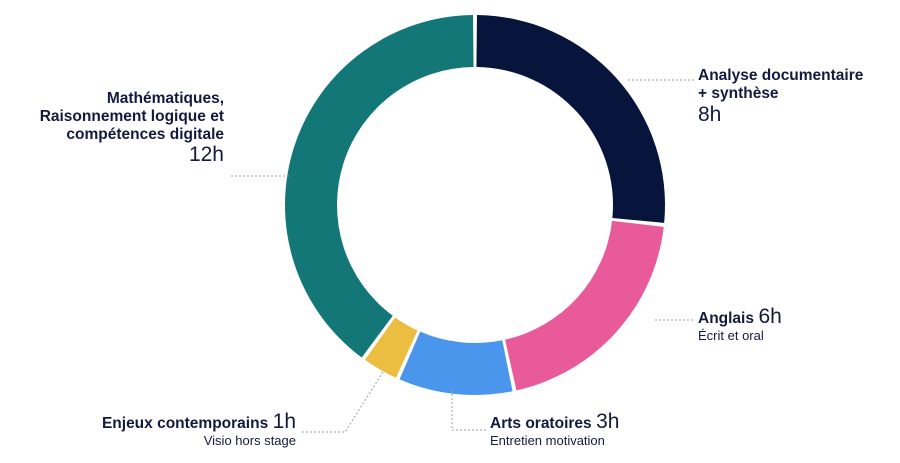 The height and width of the screenshot is (463, 900). What do you see at coordinates (541, 423) in the screenshot?
I see `label-arts-name: Arts oratoires` at bounding box center [541, 423].